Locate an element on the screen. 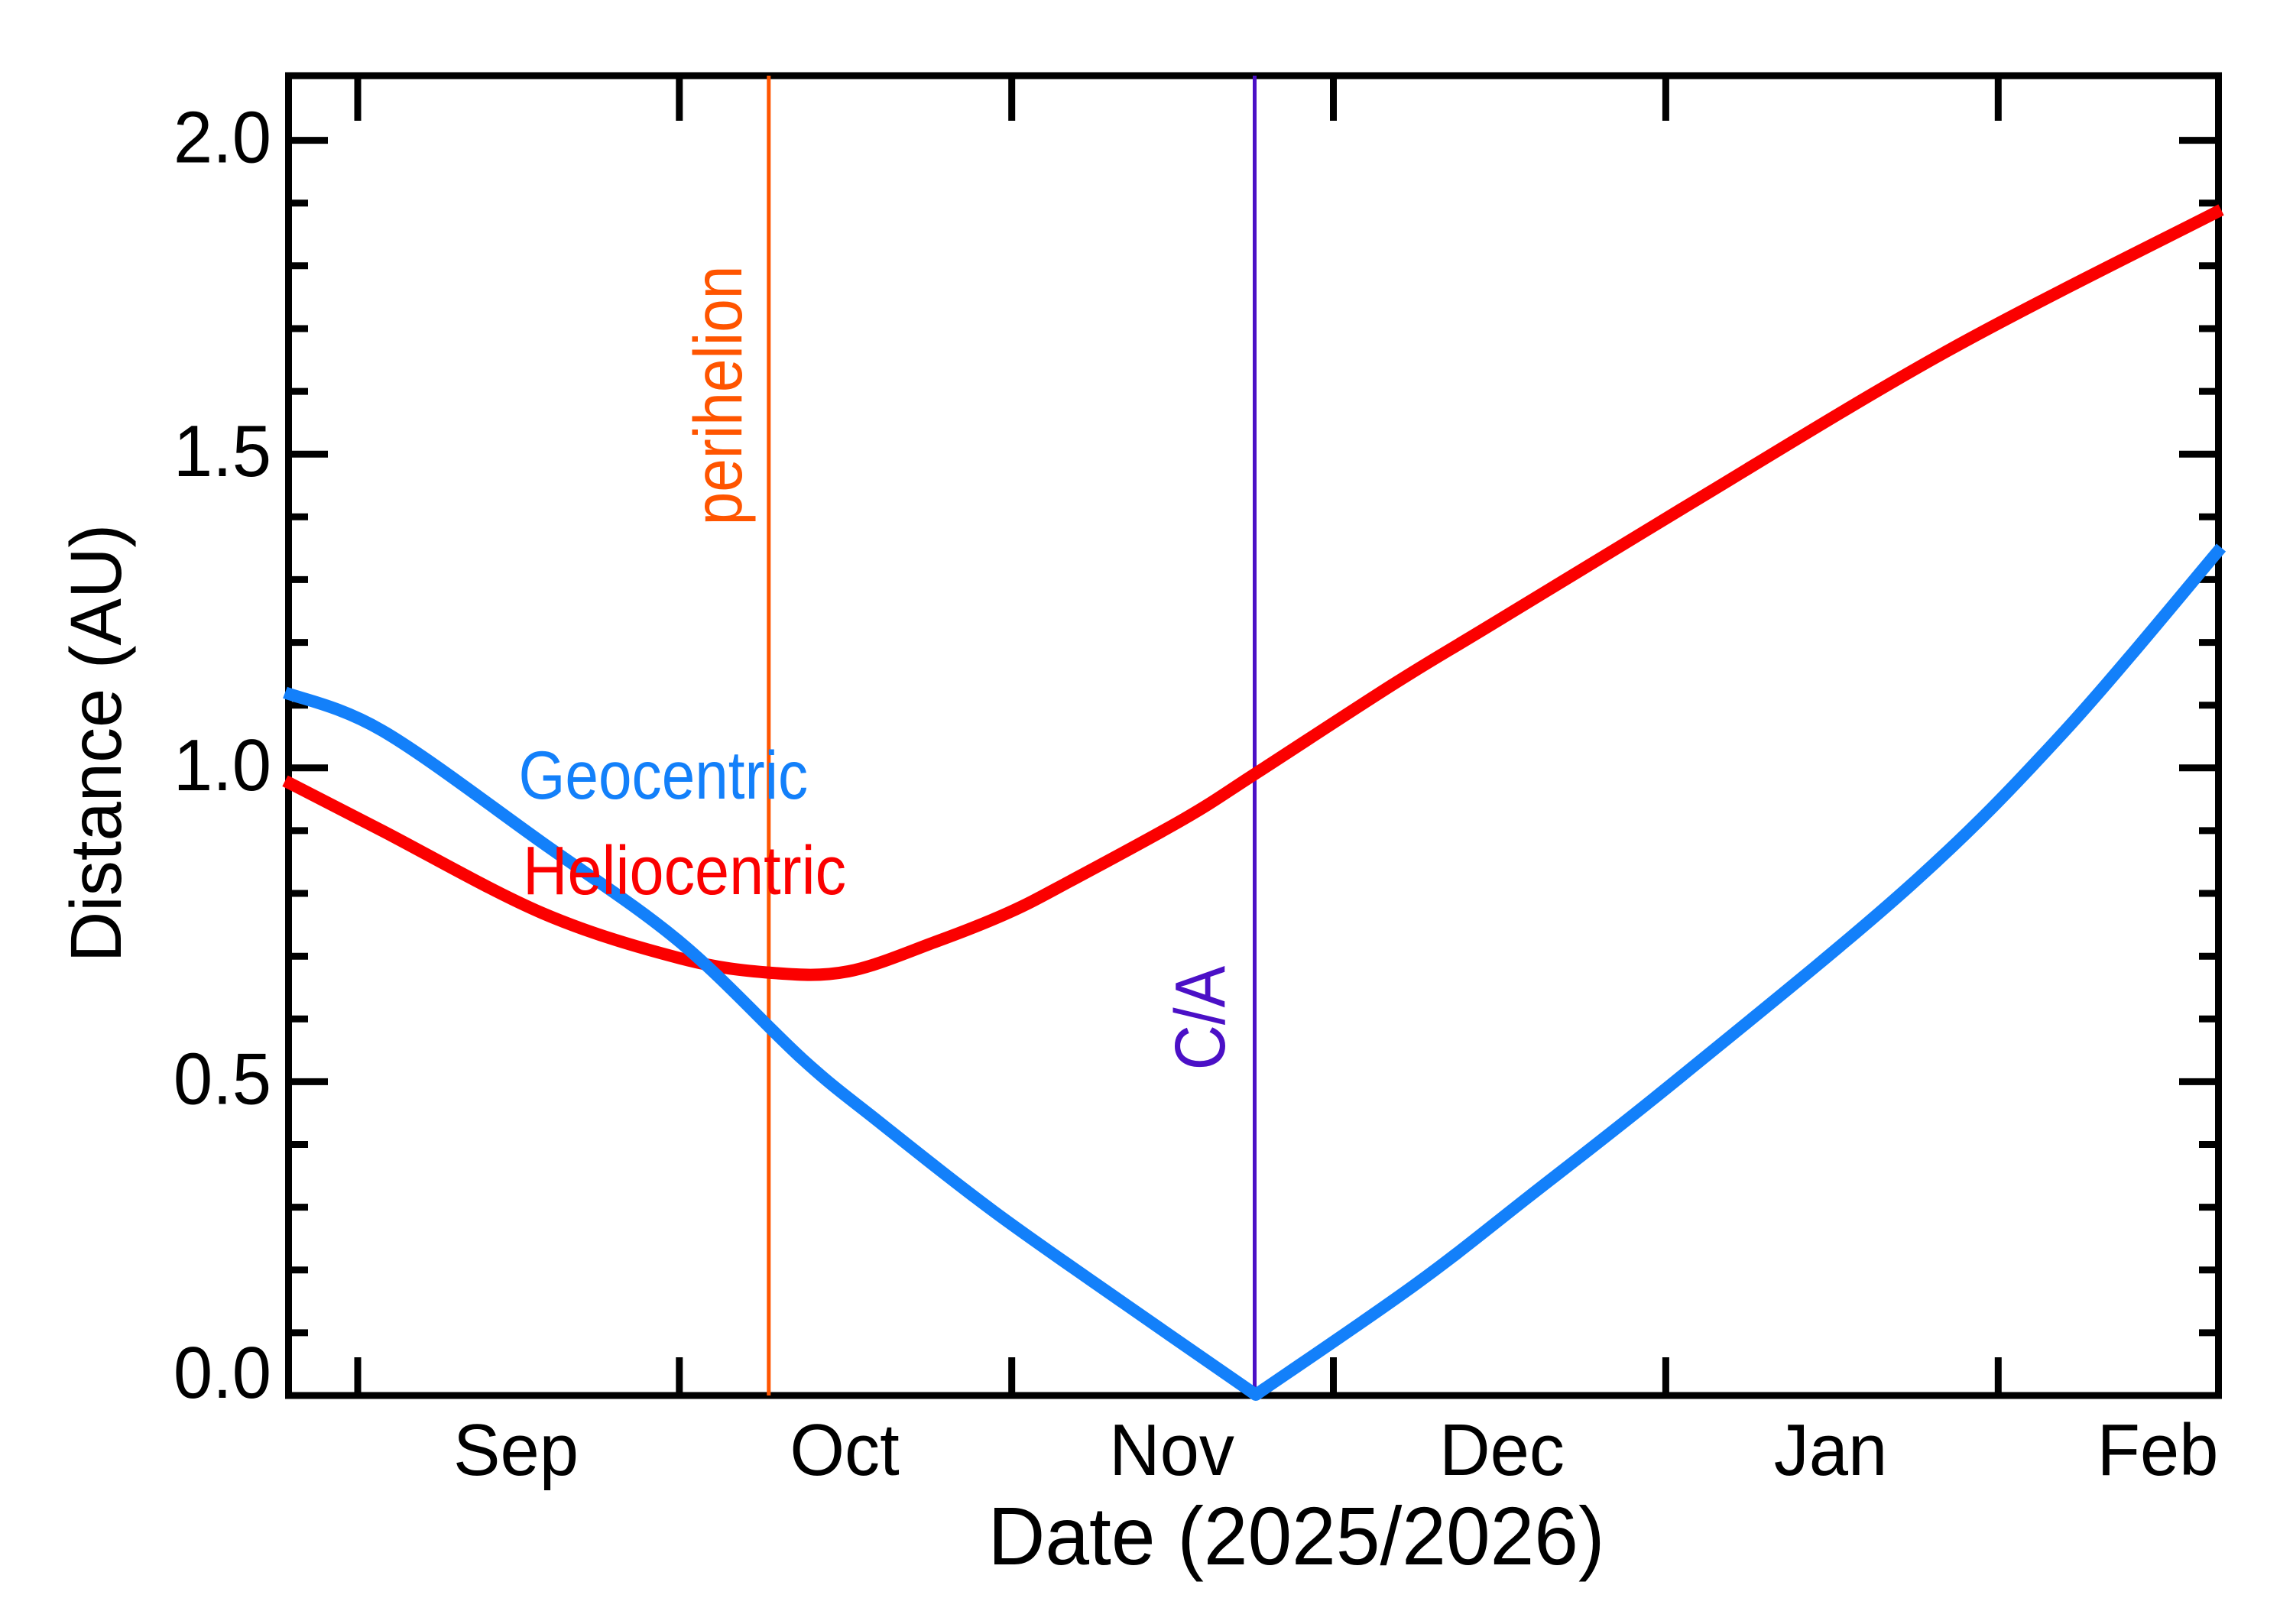 The height and width of the screenshot is (1624, 2293). svg-text: Dec is located at coordinates (1502, 1449).